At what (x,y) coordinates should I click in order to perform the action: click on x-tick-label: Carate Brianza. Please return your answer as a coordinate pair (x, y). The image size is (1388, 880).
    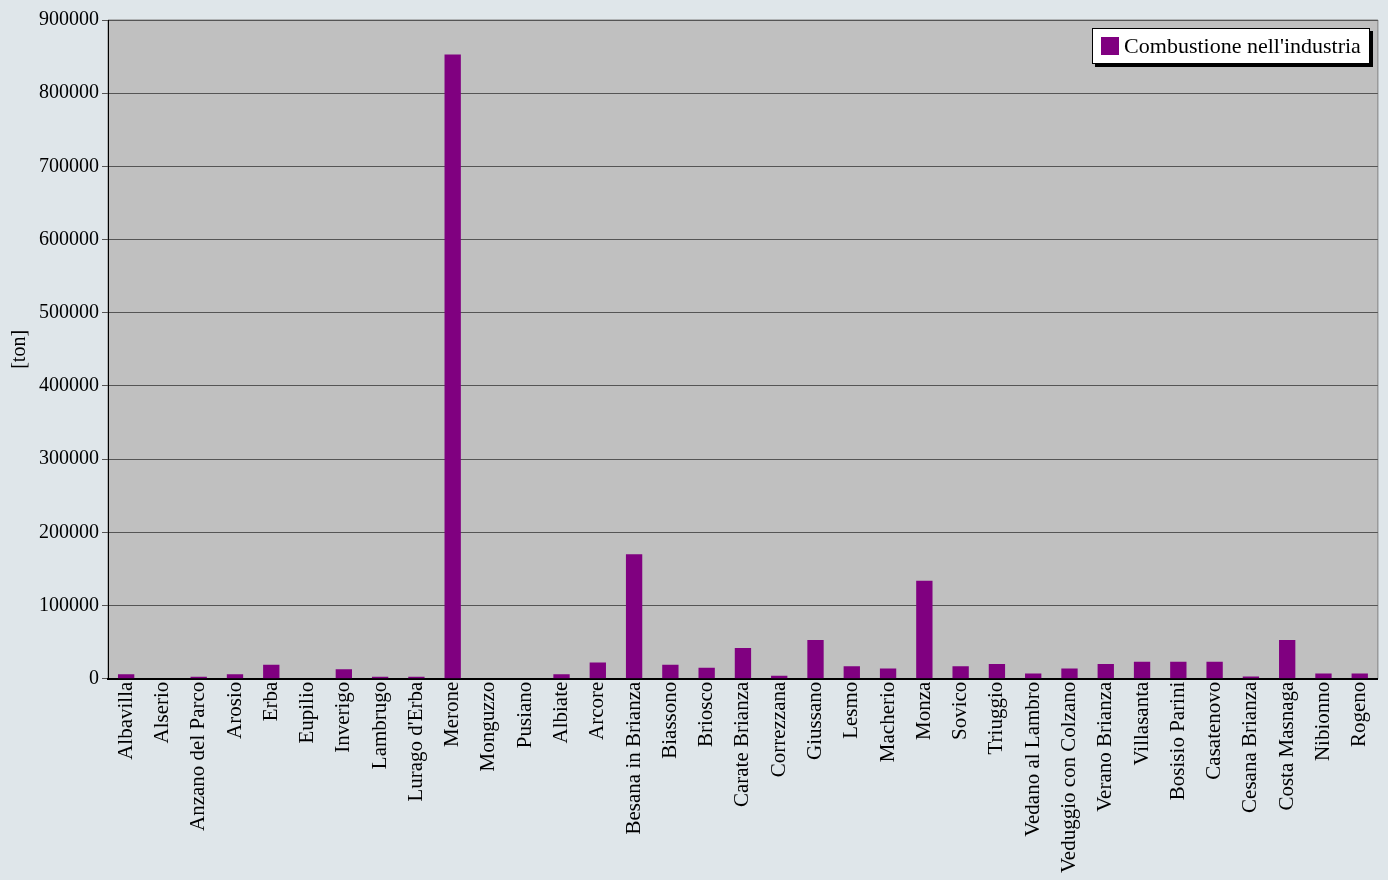
    Looking at the image, I should click on (741, 744).